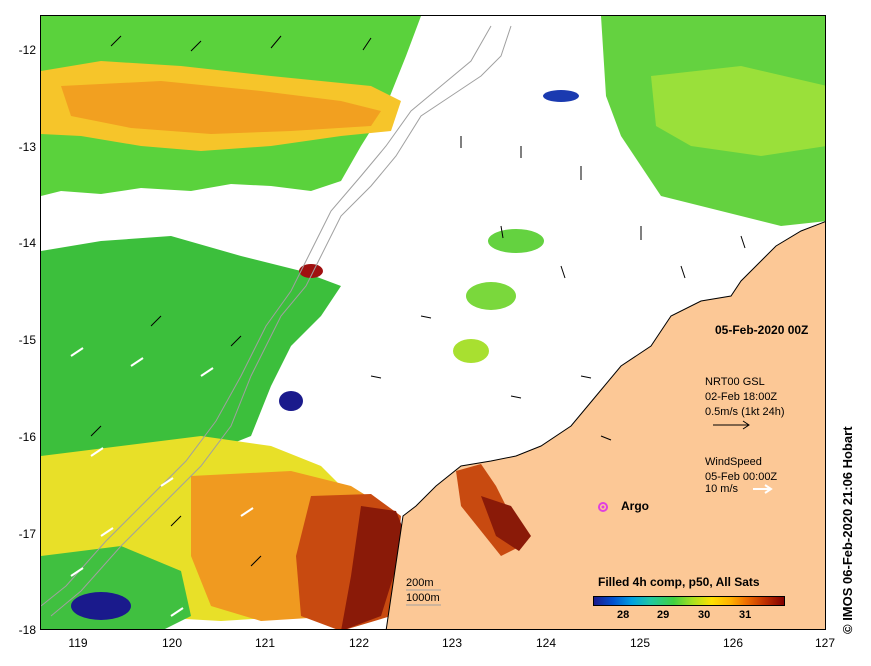 The width and height of the screenshot is (871, 666). What do you see at coordinates (847, 530) in the screenshot?
I see `imos-credit: © IMOS 06-Feb-2020 21:06 Hobart` at bounding box center [847, 530].